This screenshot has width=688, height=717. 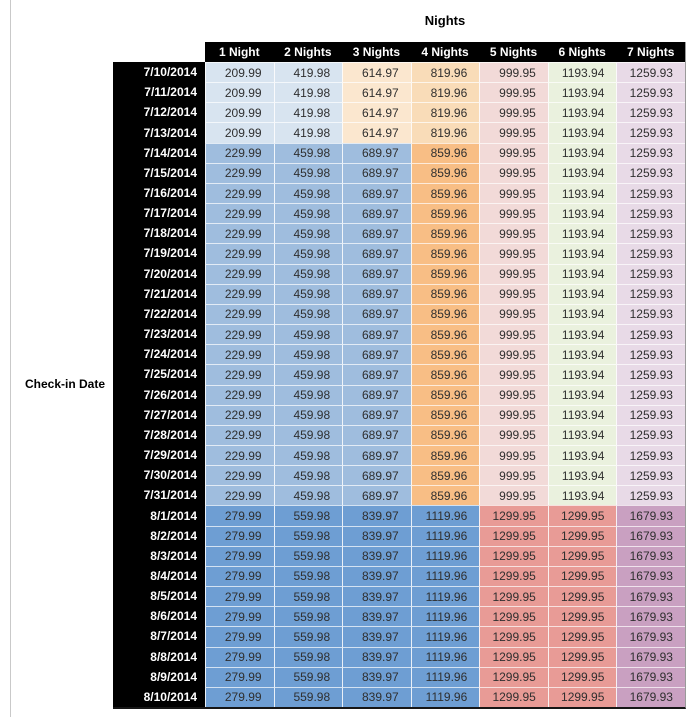 I want to click on date-cell: 7/12/2014, so click(x=159, y=112).